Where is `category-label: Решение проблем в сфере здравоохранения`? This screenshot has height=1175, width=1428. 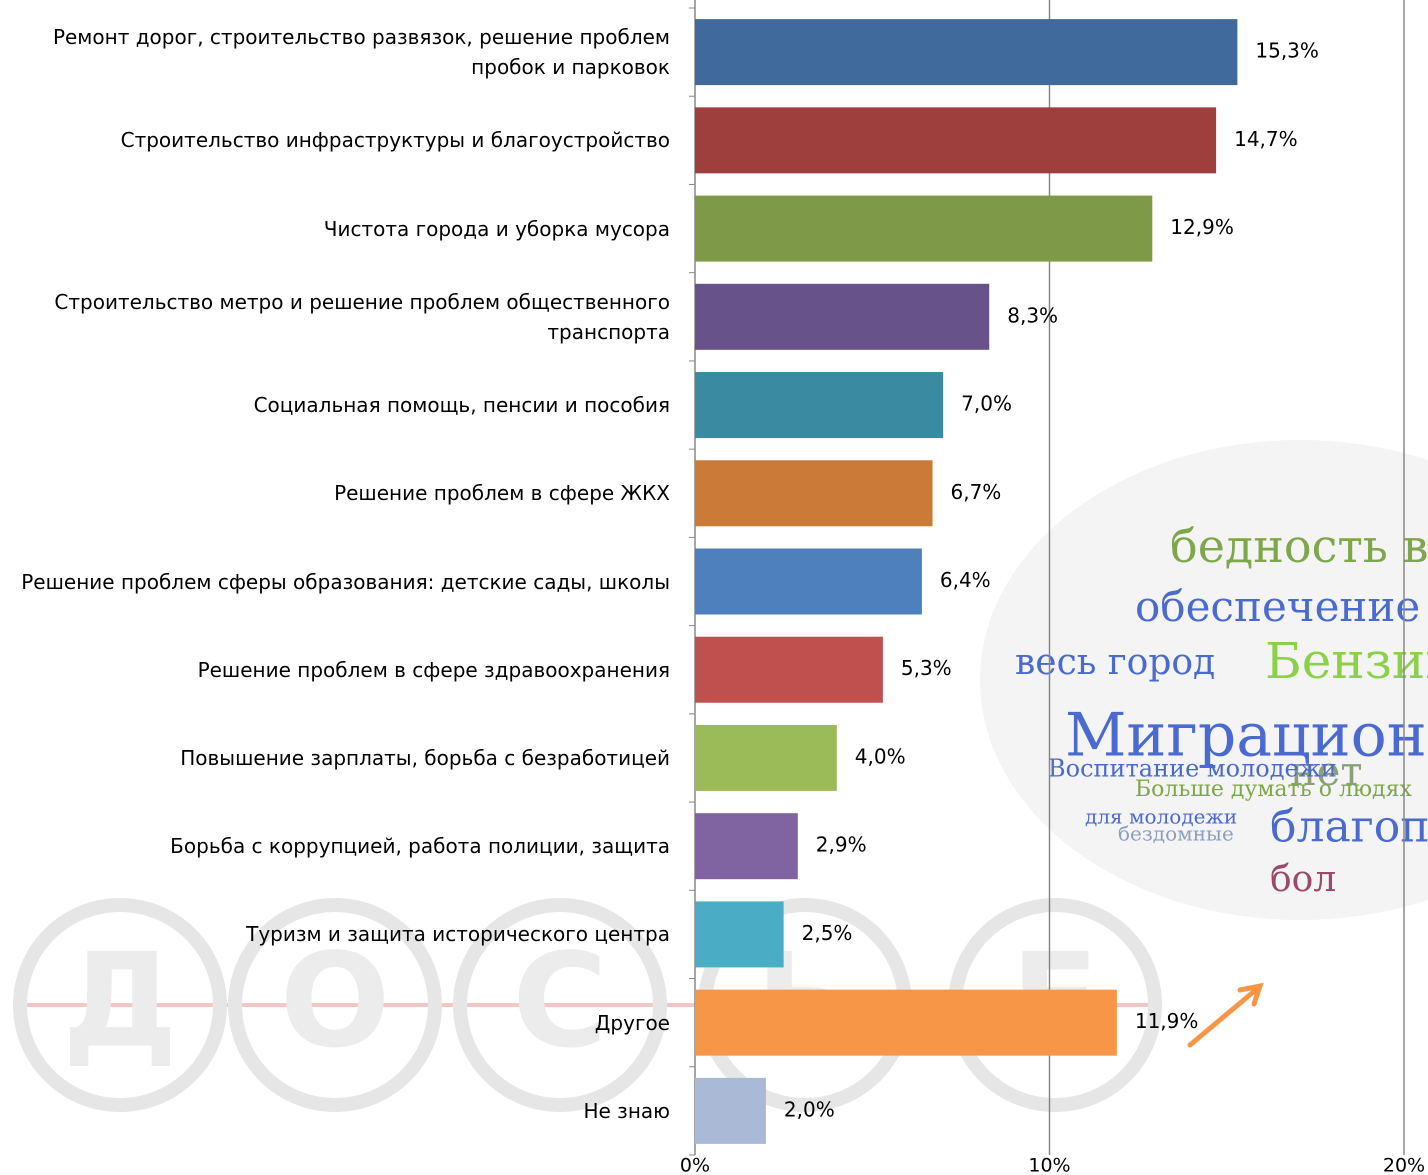
category-label: Решение проблем в сфере здравоохранения is located at coordinates (433, 669).